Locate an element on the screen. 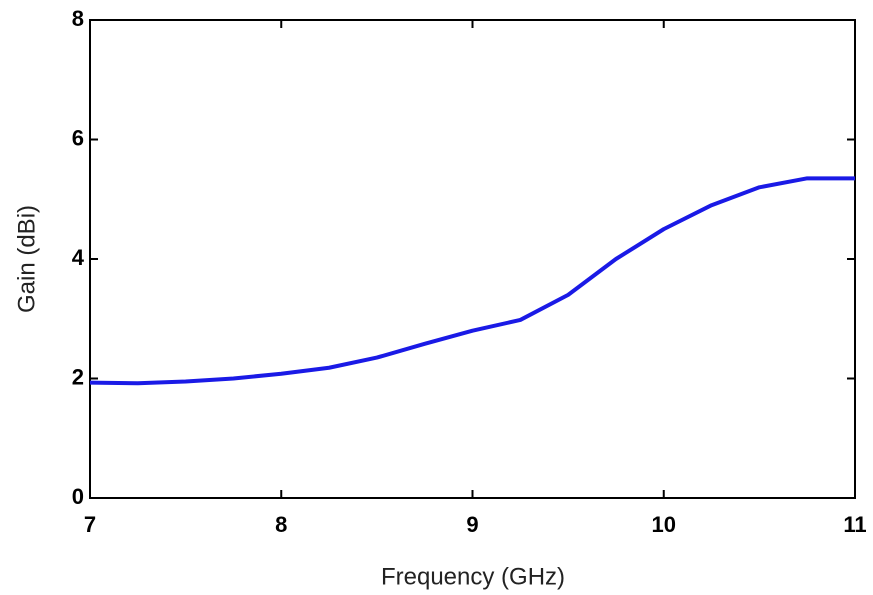  x-tick-label: 7 is located at coordinates (90, 524).